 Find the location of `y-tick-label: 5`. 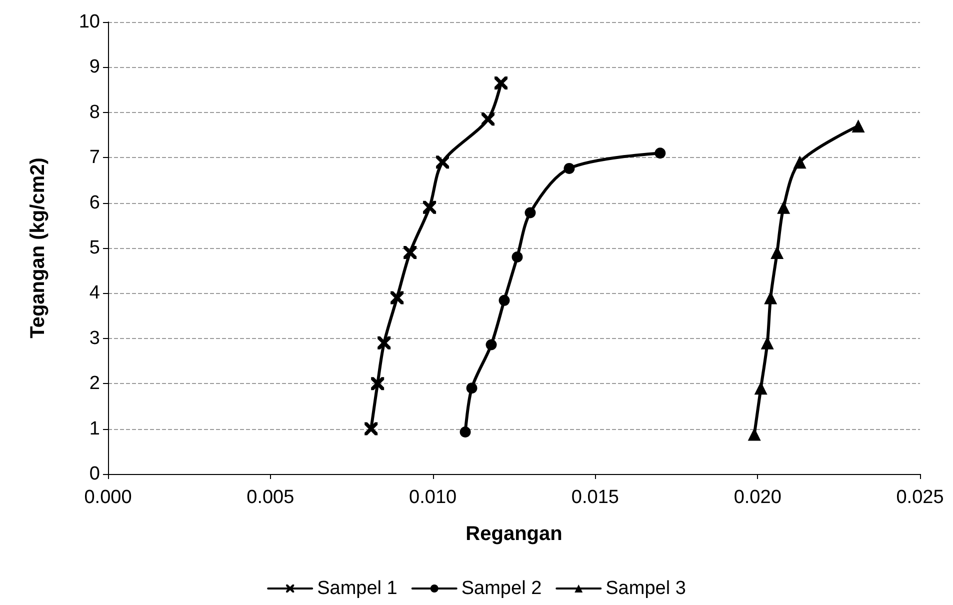

y-tick-label: 5 is located at coordinates (94, 248).